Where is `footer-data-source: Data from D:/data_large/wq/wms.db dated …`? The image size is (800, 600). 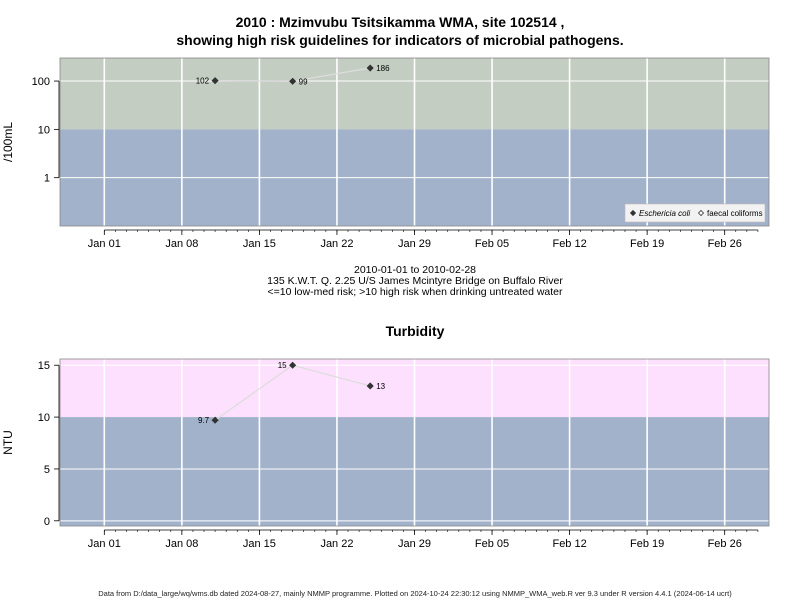 footer-data-source: Data from D:/data_large/wq/wms.db dated … is located at coordinates (415, 593).